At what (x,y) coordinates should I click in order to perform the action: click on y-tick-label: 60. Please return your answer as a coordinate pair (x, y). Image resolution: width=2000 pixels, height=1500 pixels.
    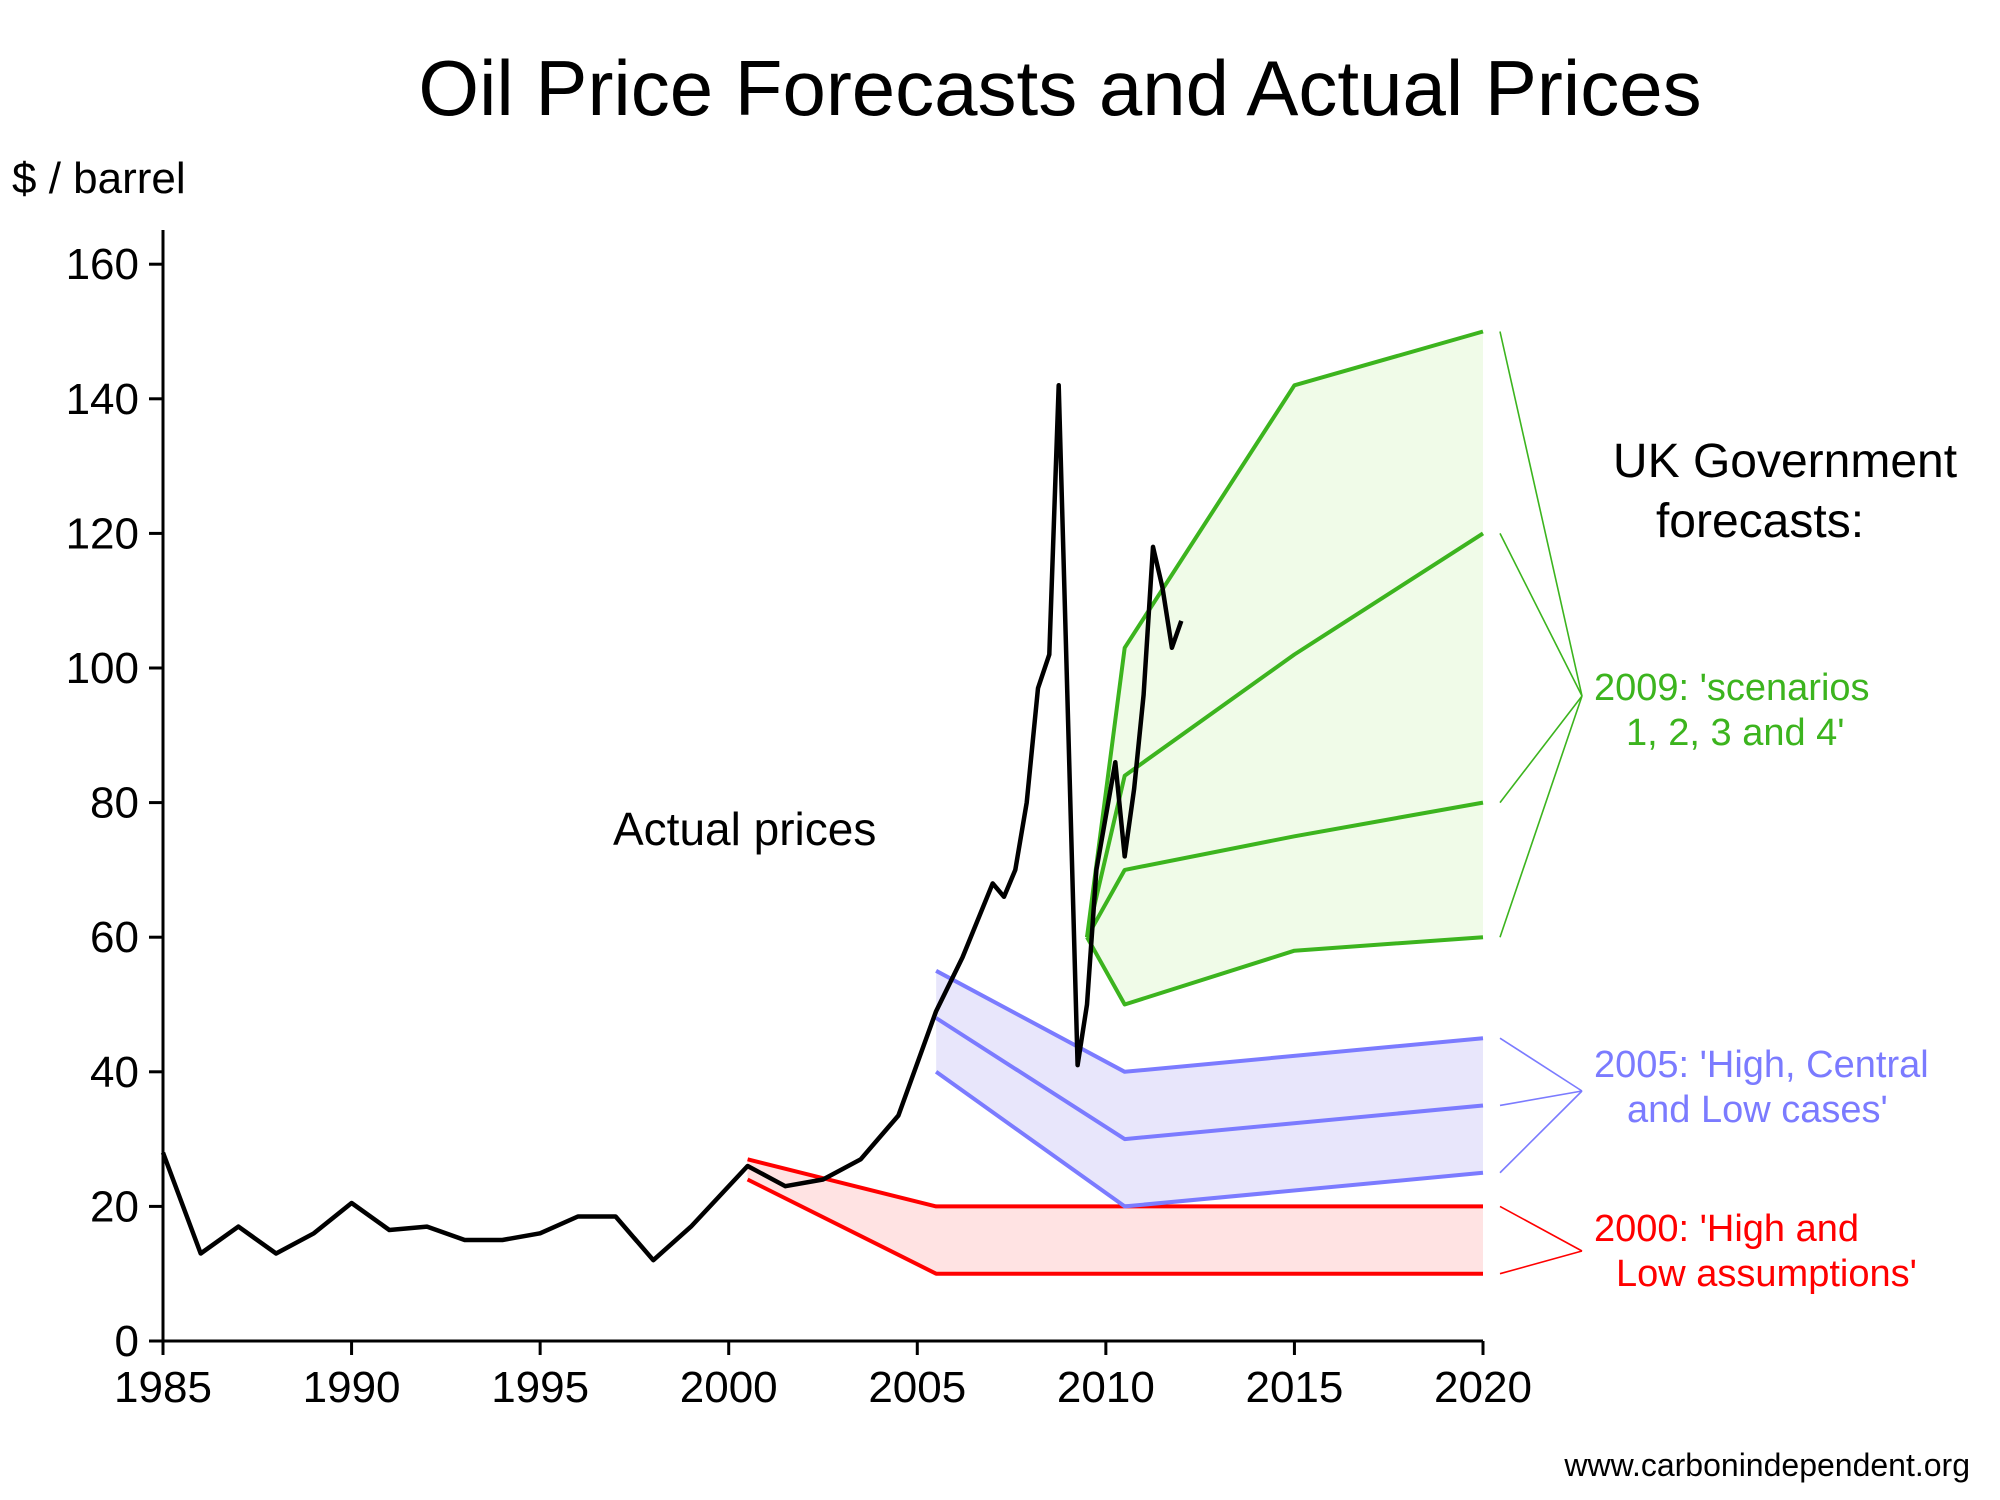
    Looking at the image, I should click on (114, 937).